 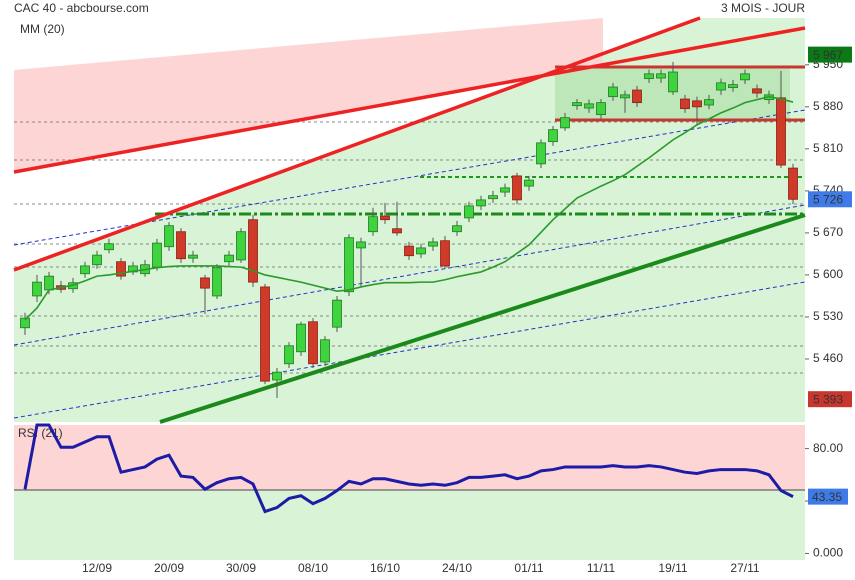 I want to click on value-label: 43.35, so click(x=827, y=497).